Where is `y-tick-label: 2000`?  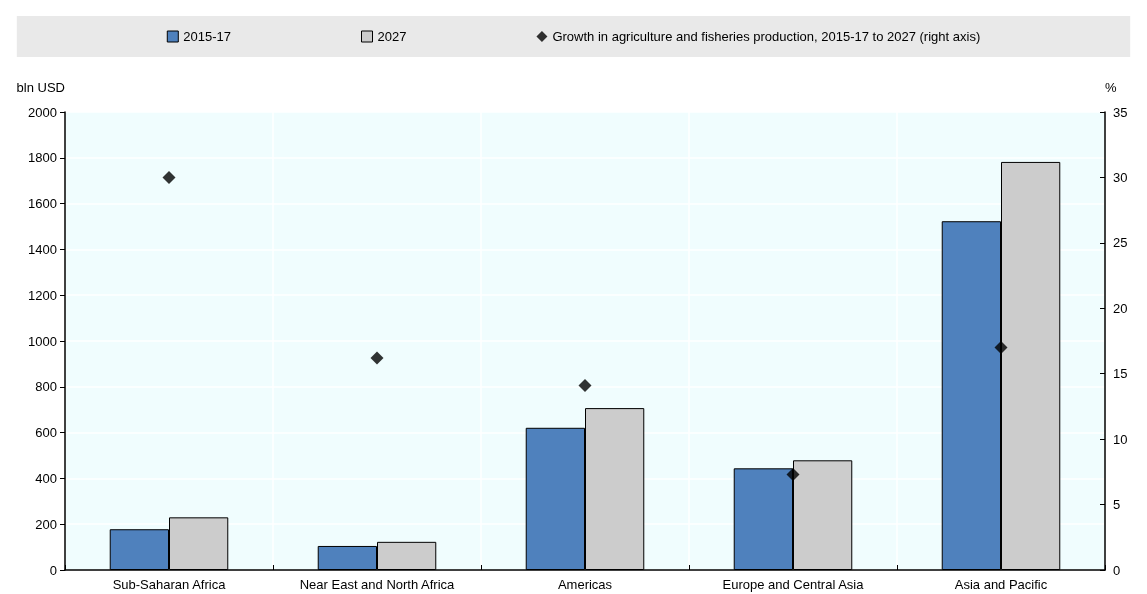 y-tick-label: 2000 is located at coordinates (42, 112).